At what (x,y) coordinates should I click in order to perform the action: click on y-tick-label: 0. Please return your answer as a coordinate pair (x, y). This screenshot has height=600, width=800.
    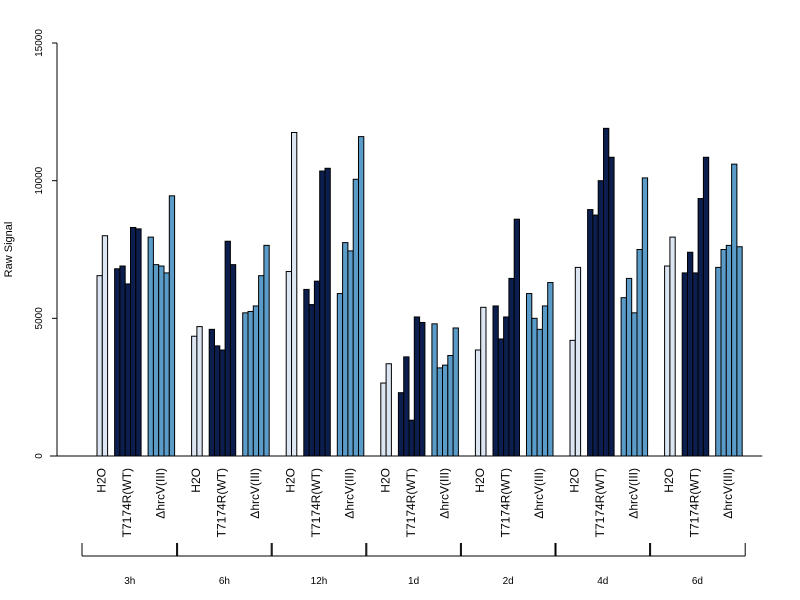
    Looking at the image, I should click on (39, 456).